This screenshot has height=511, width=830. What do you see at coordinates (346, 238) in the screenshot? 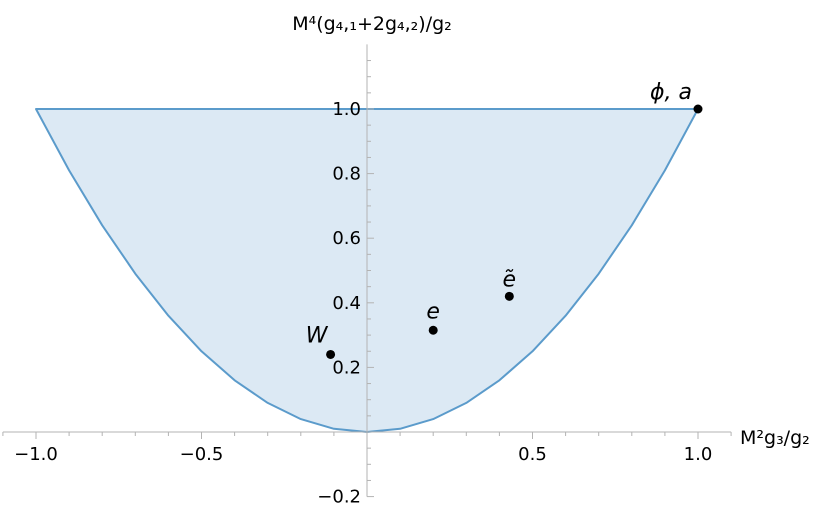
I see `y-tick-label: 0.6` at bounding box center [346, 238].